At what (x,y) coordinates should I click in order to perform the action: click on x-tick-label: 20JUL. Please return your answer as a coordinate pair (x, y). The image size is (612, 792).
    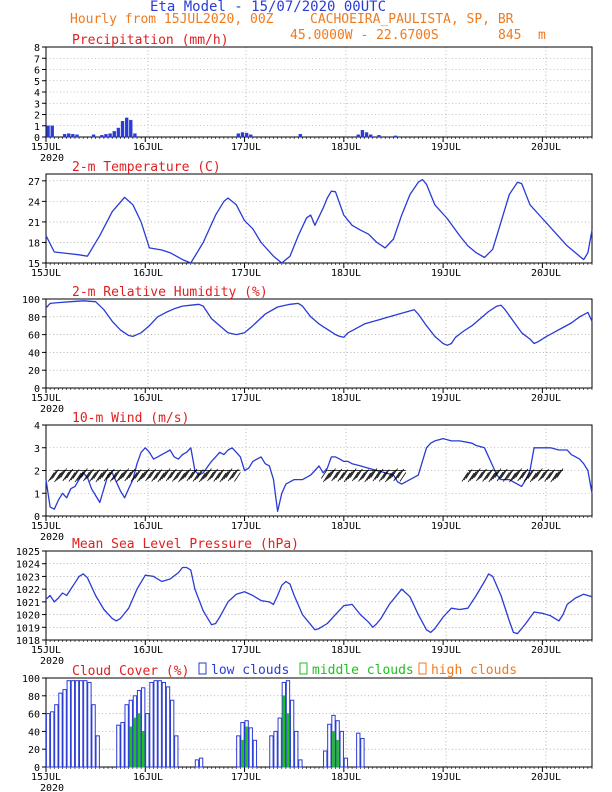
    Looking at the image, I should click on (546, 777).